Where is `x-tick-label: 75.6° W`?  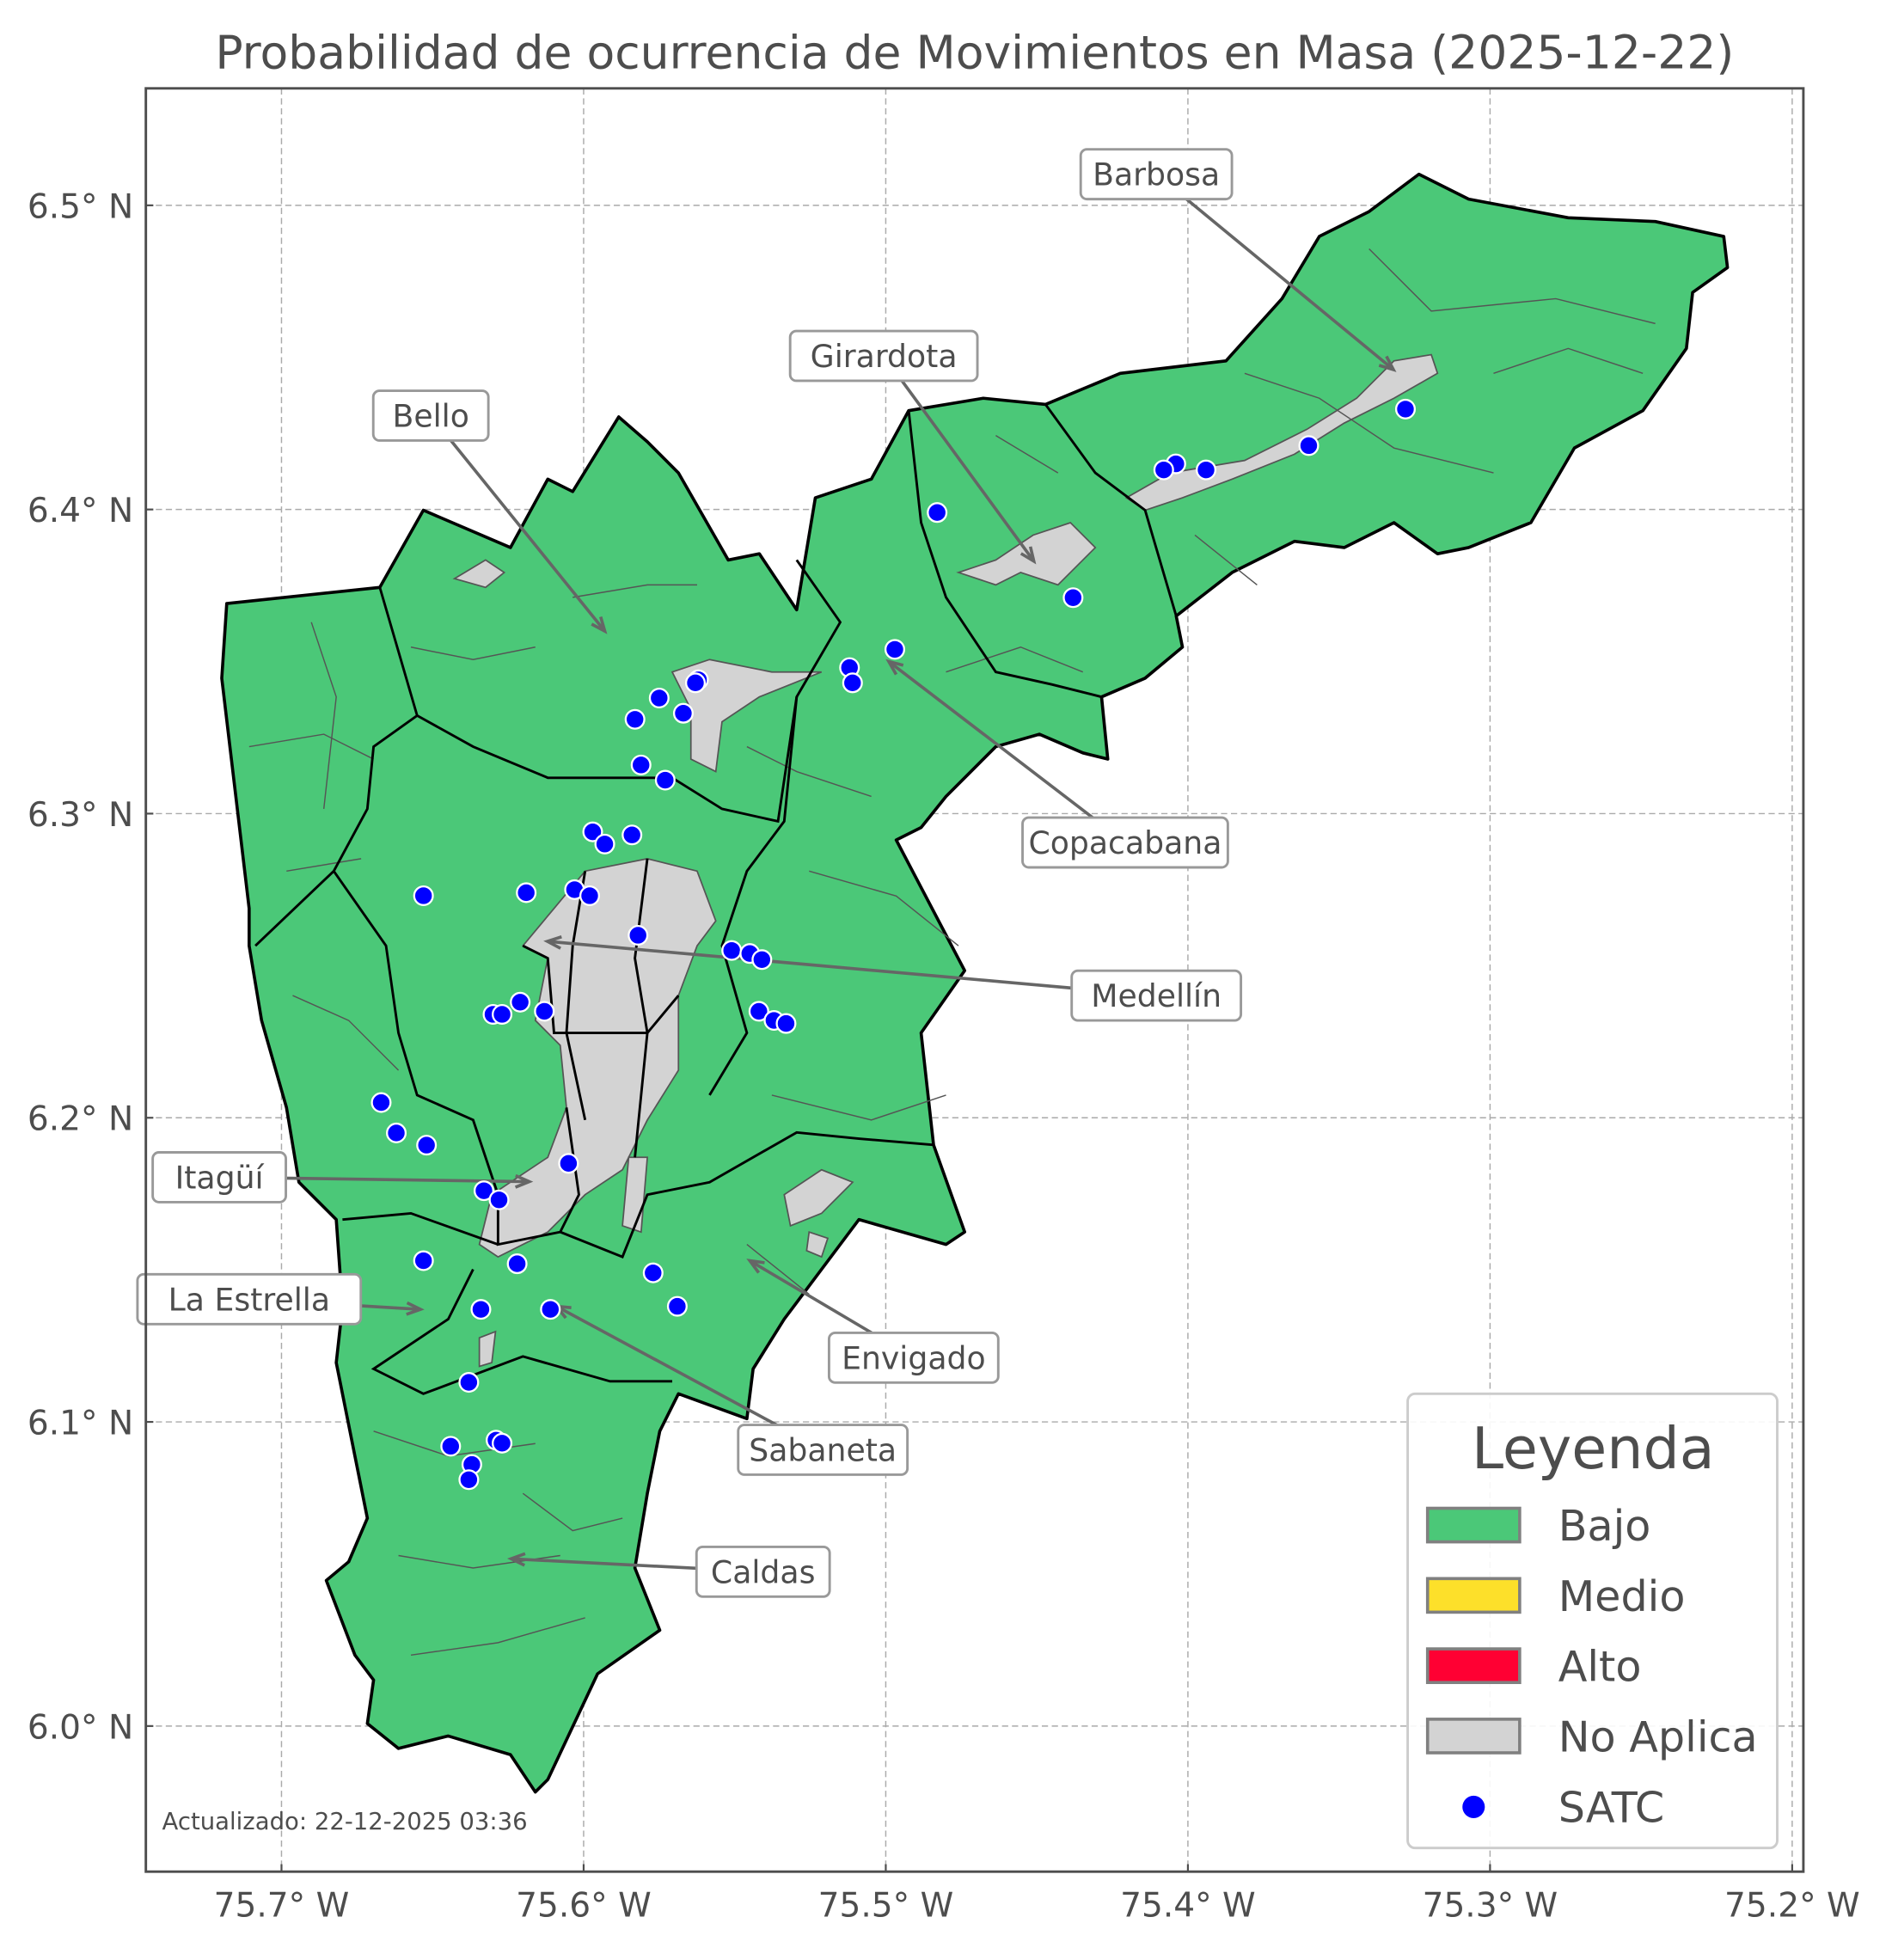 x-tick-label: 75.6° W is located at coordinates (584, 1905).